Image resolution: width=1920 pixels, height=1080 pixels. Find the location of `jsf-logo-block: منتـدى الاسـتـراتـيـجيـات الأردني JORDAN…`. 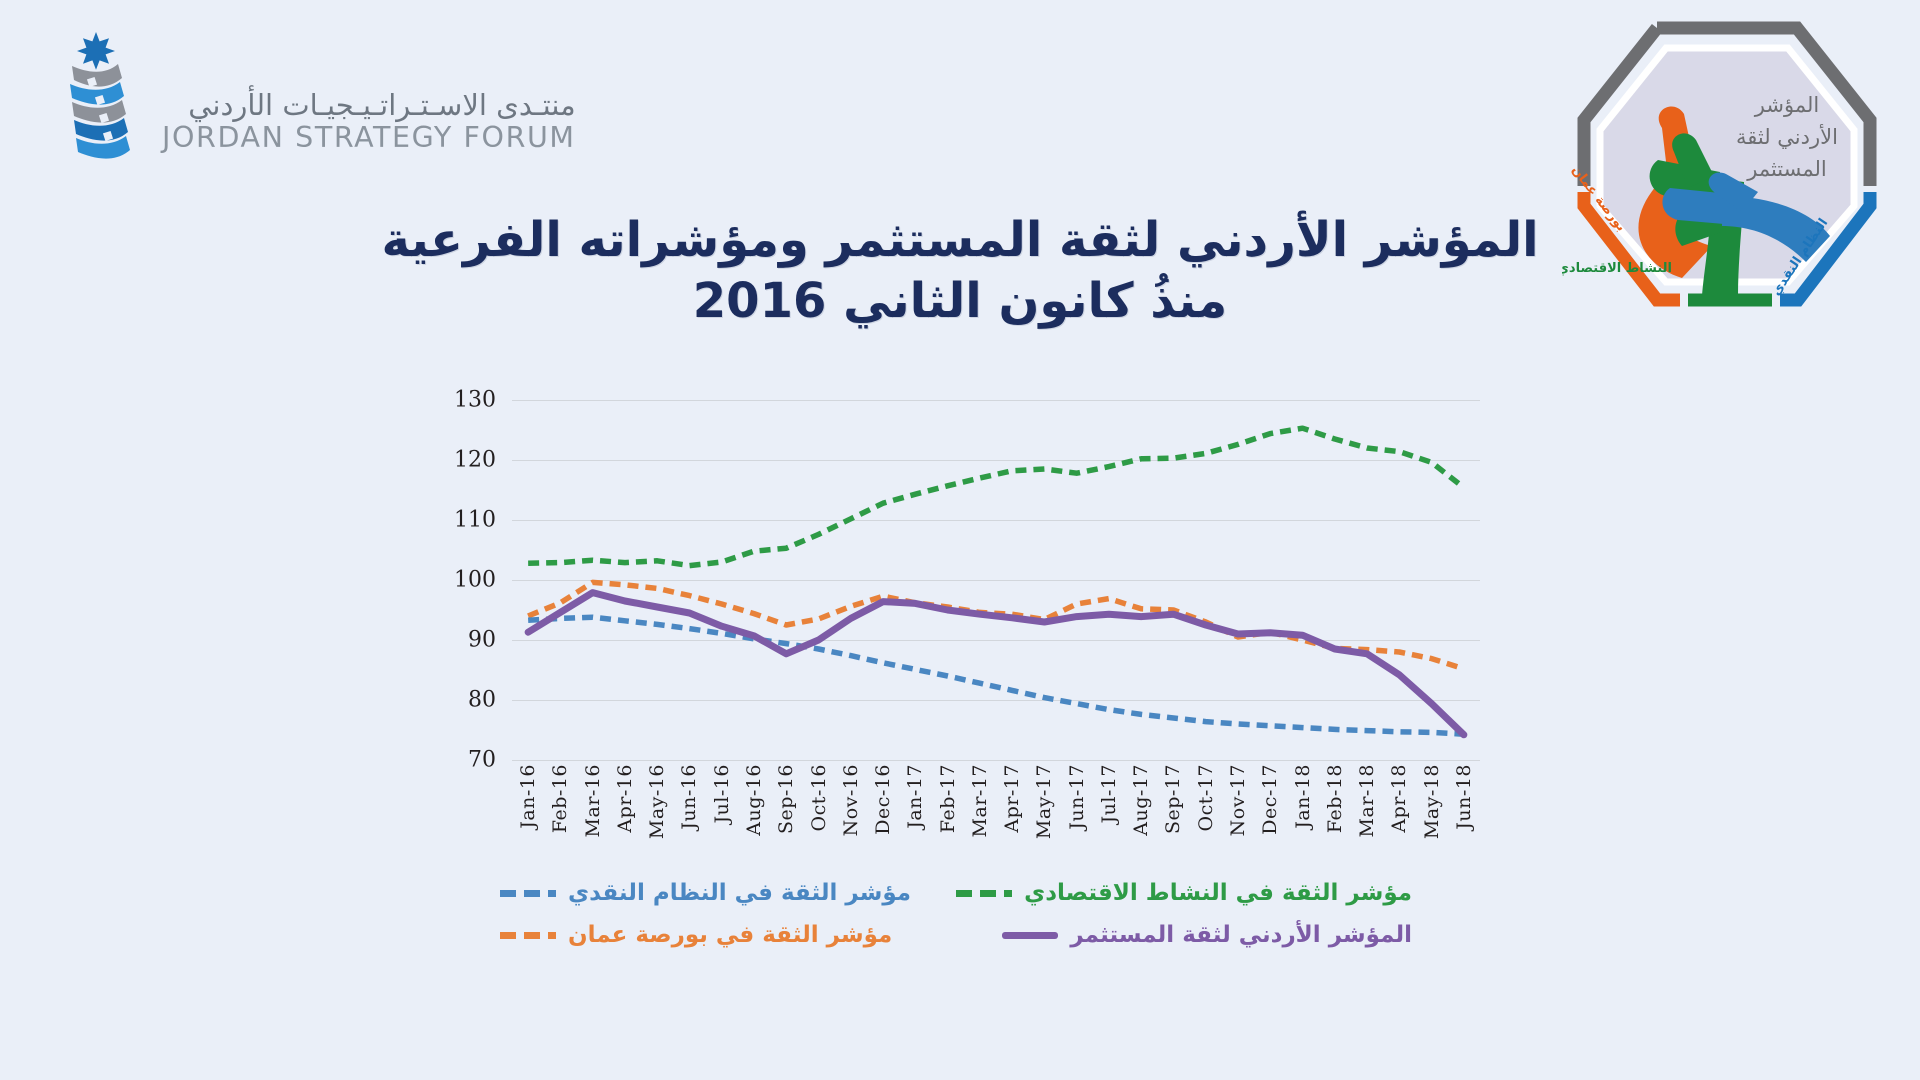

jsf-logo-block: منتـدى الاسـتـراتـيـجيـات الأردني JORDAN… is located at coordinates (314, 96).